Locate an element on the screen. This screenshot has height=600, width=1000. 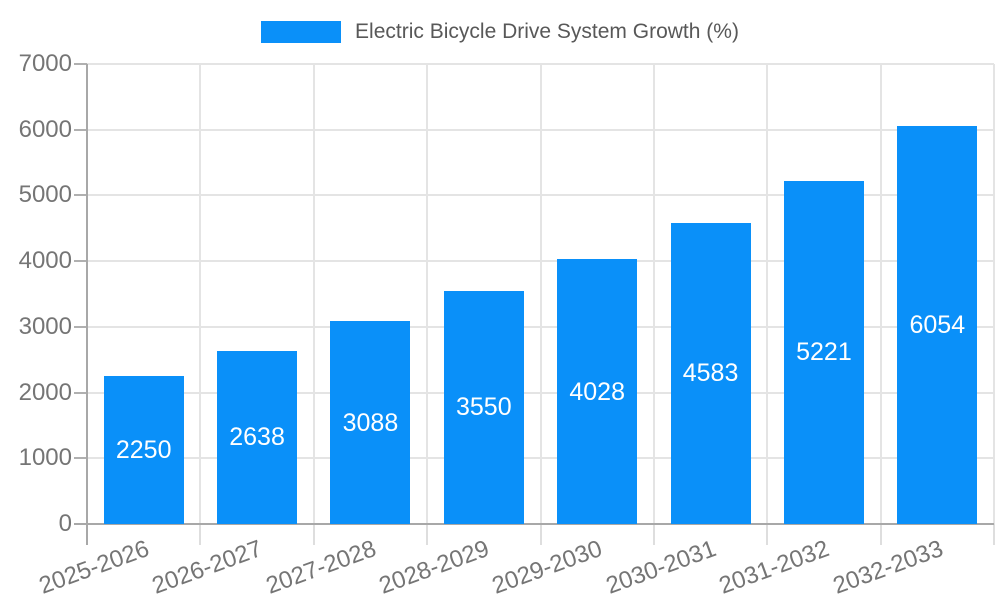
bar-value-label: 2638 is located at coordinates (257, 437).